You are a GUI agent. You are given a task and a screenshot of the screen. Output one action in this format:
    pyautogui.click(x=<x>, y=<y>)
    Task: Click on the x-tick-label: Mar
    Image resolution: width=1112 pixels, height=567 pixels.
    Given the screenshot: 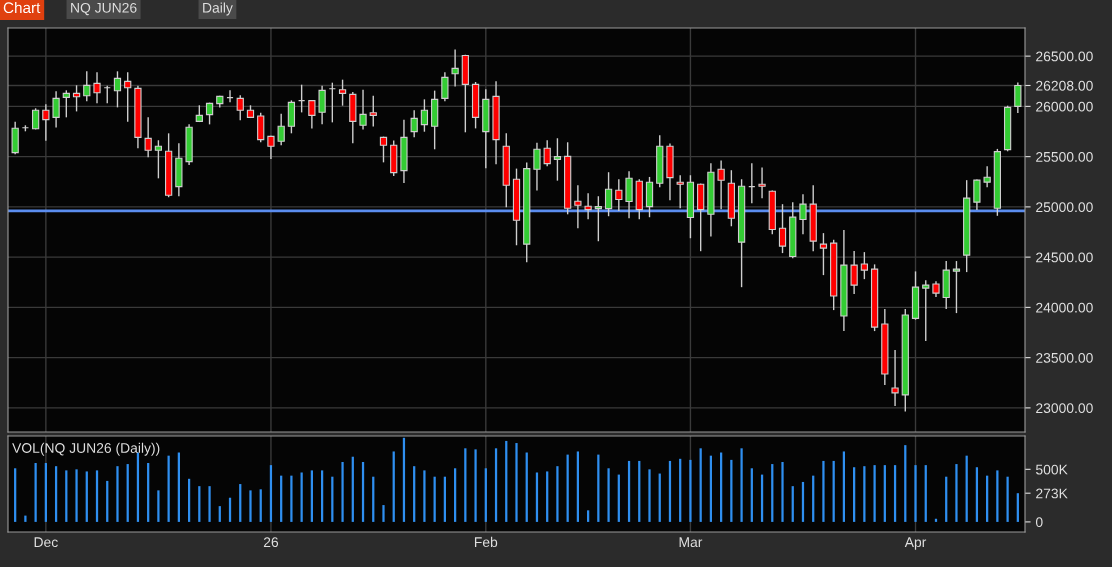 What is the action you would take?
    pyautogui.click(x=691, y=542)
    